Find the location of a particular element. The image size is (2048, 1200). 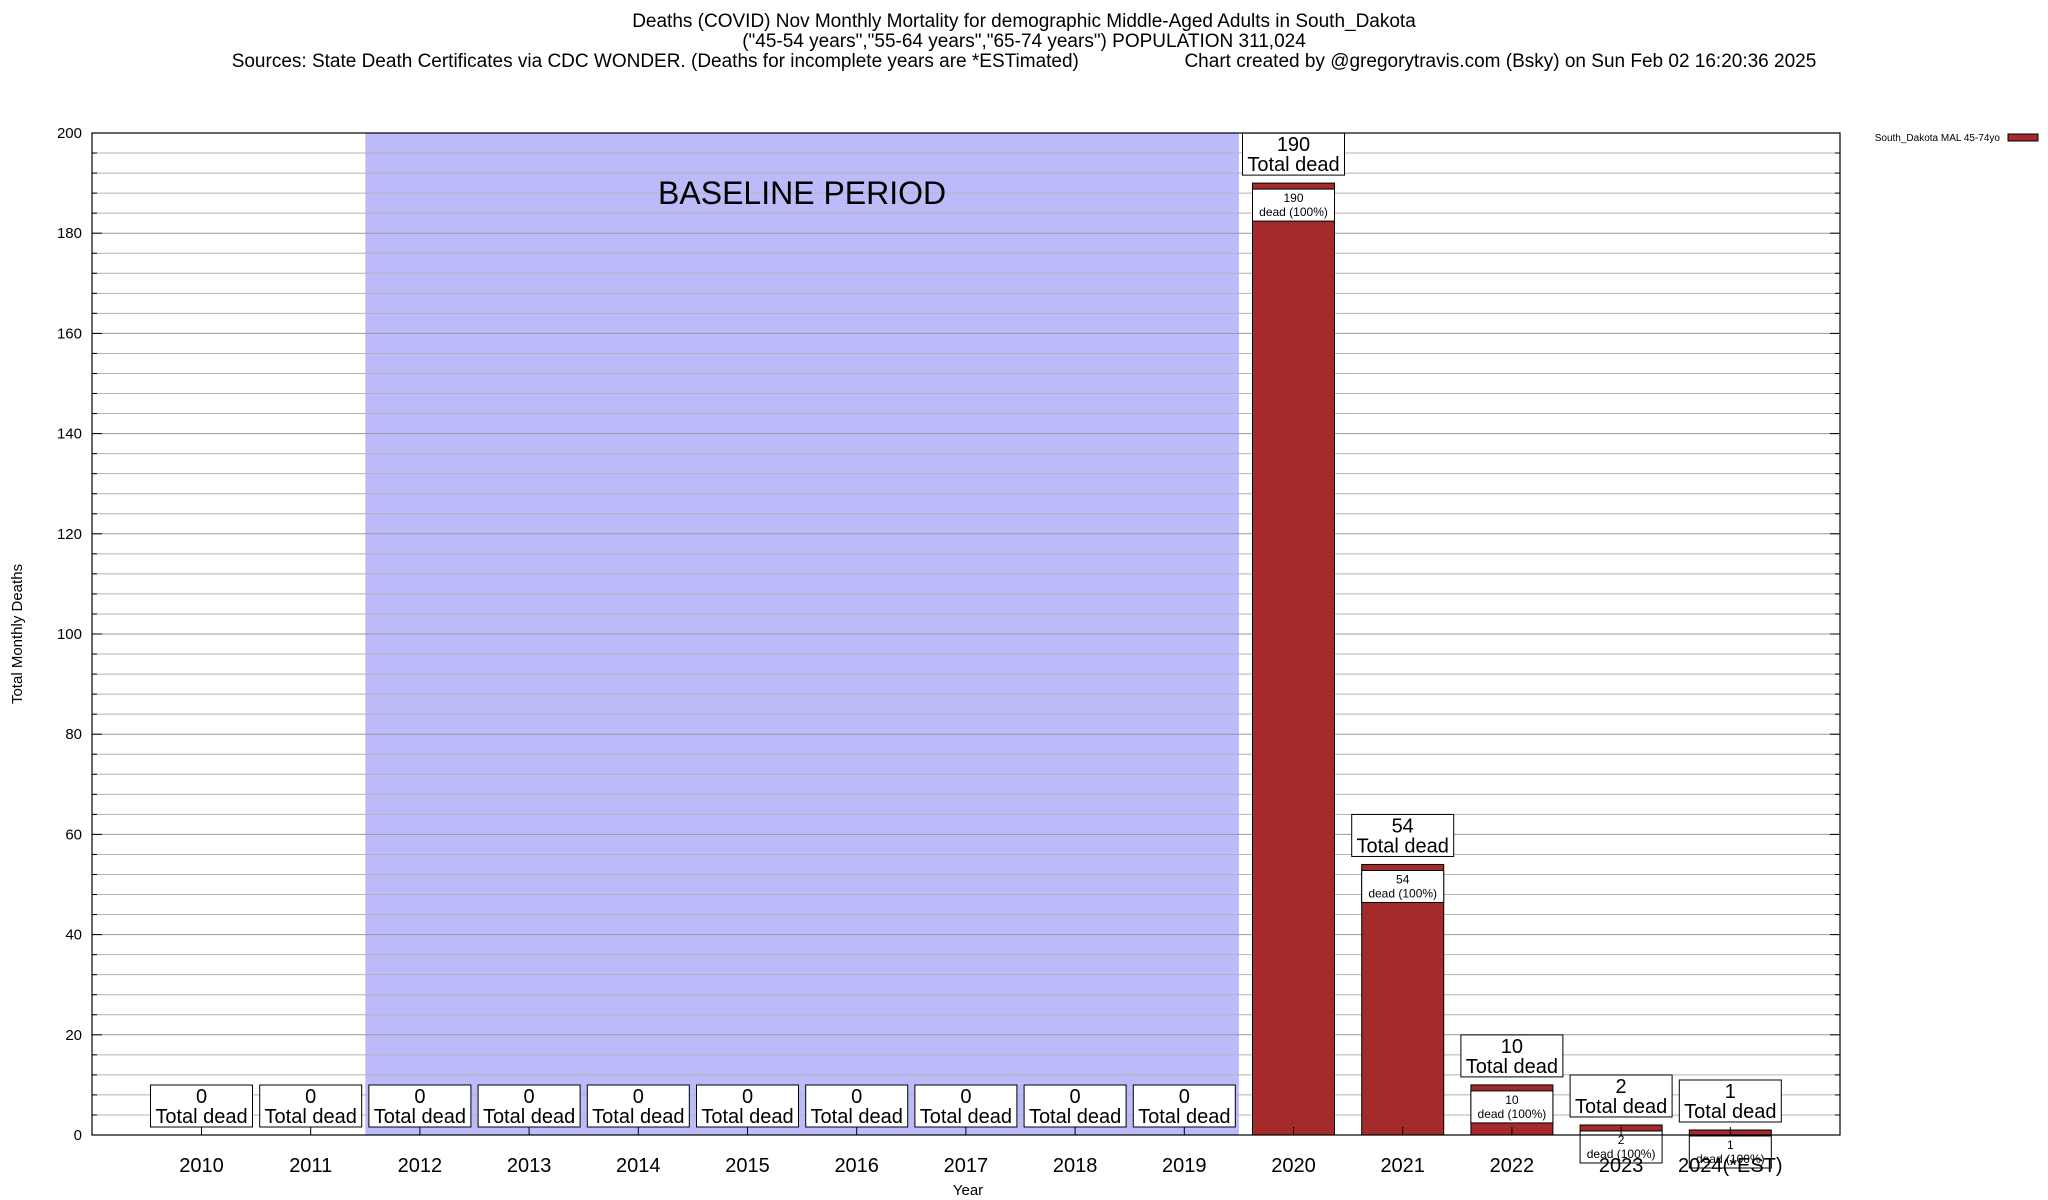

y-tick-label: 100 is located at coordinates (69, 634).